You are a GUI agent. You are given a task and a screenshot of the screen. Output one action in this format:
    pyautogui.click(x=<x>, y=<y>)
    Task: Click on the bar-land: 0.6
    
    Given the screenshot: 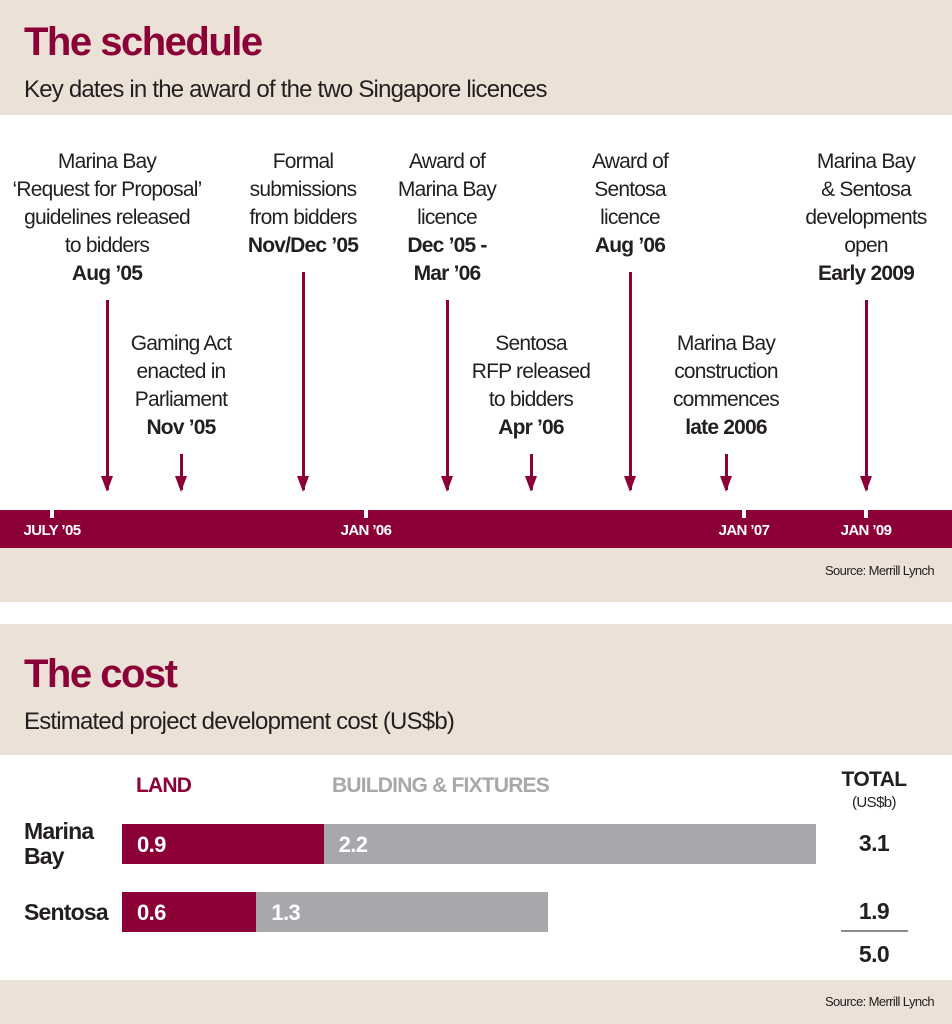 What is the action you would take?
    pyautogui.click(x=189, y=912)
    